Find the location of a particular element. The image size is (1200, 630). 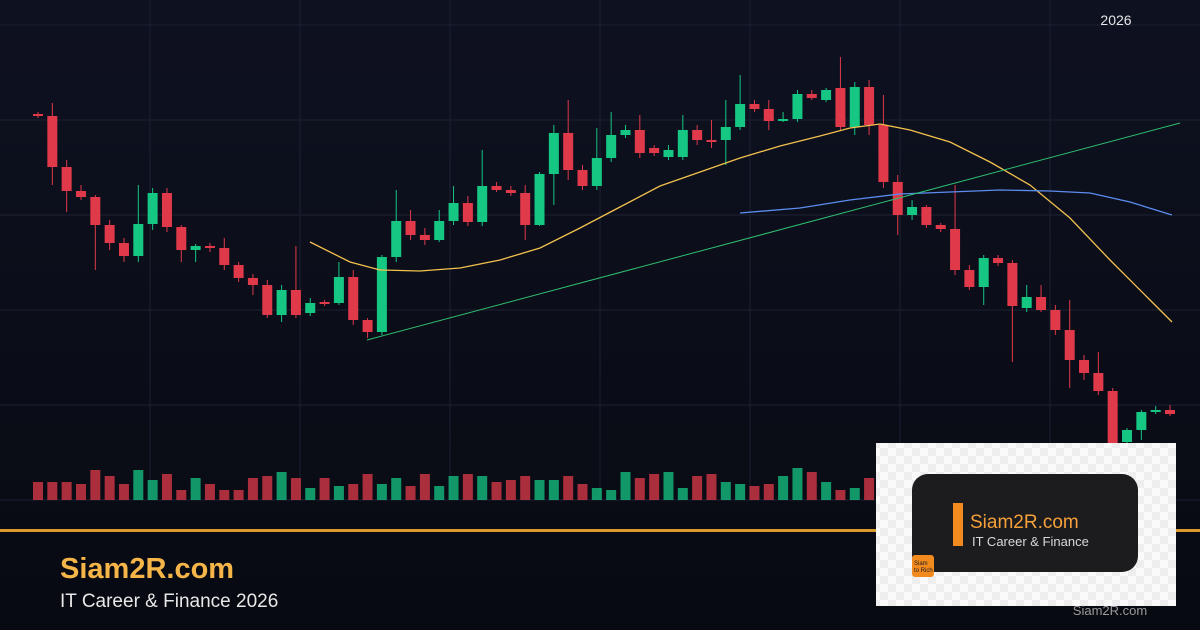

logo-panel is located at coordinates (1025, 523).